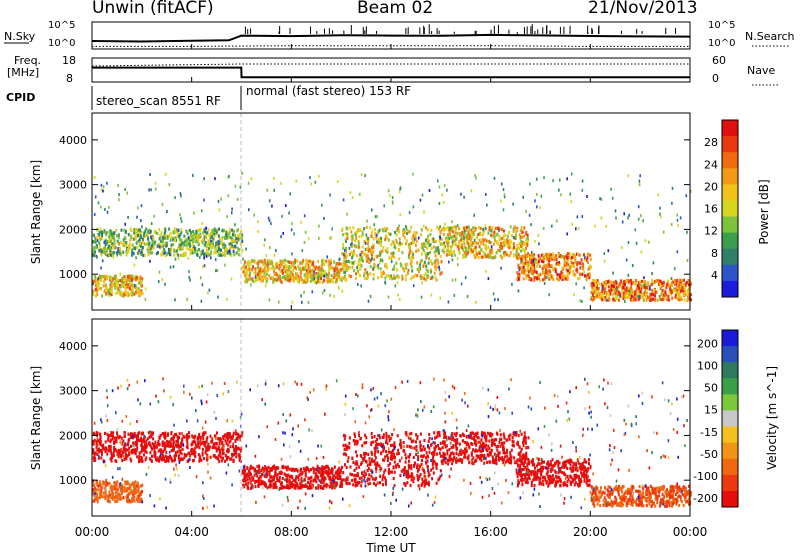 Image resolution: width=800 pixels, height=554 pixels. Describe the element at coordinates (730, 273) in the screenshot. I see `power-colorbar-swatch` at that location.